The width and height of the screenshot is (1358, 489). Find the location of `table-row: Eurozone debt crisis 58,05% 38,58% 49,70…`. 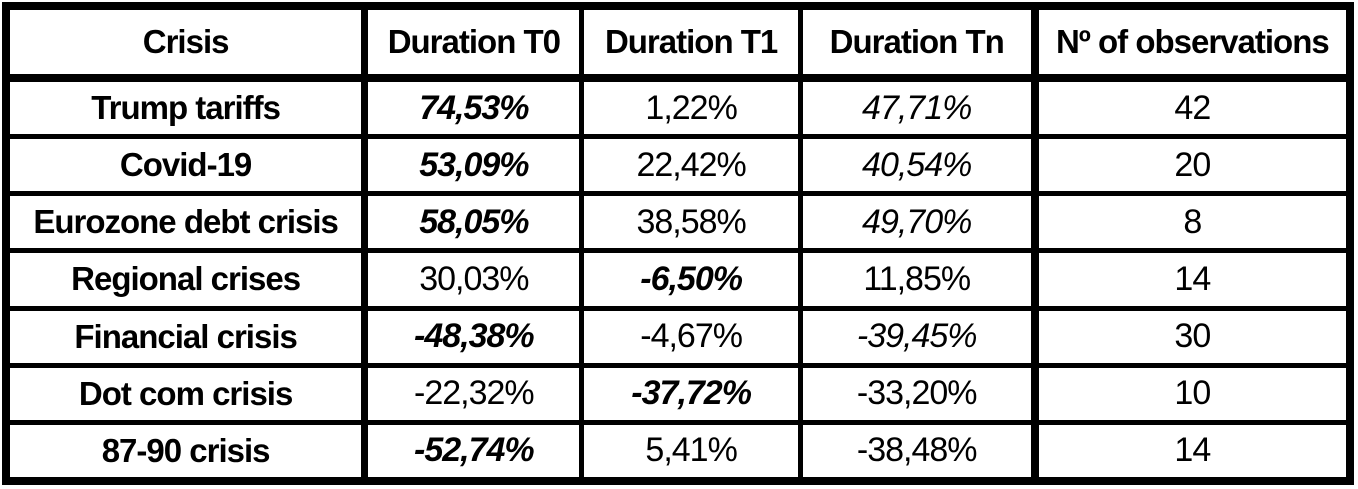

table-row: Eurozone debt crisis 58,05% 38,58% 49,70… is located at coordinates (678, 222).